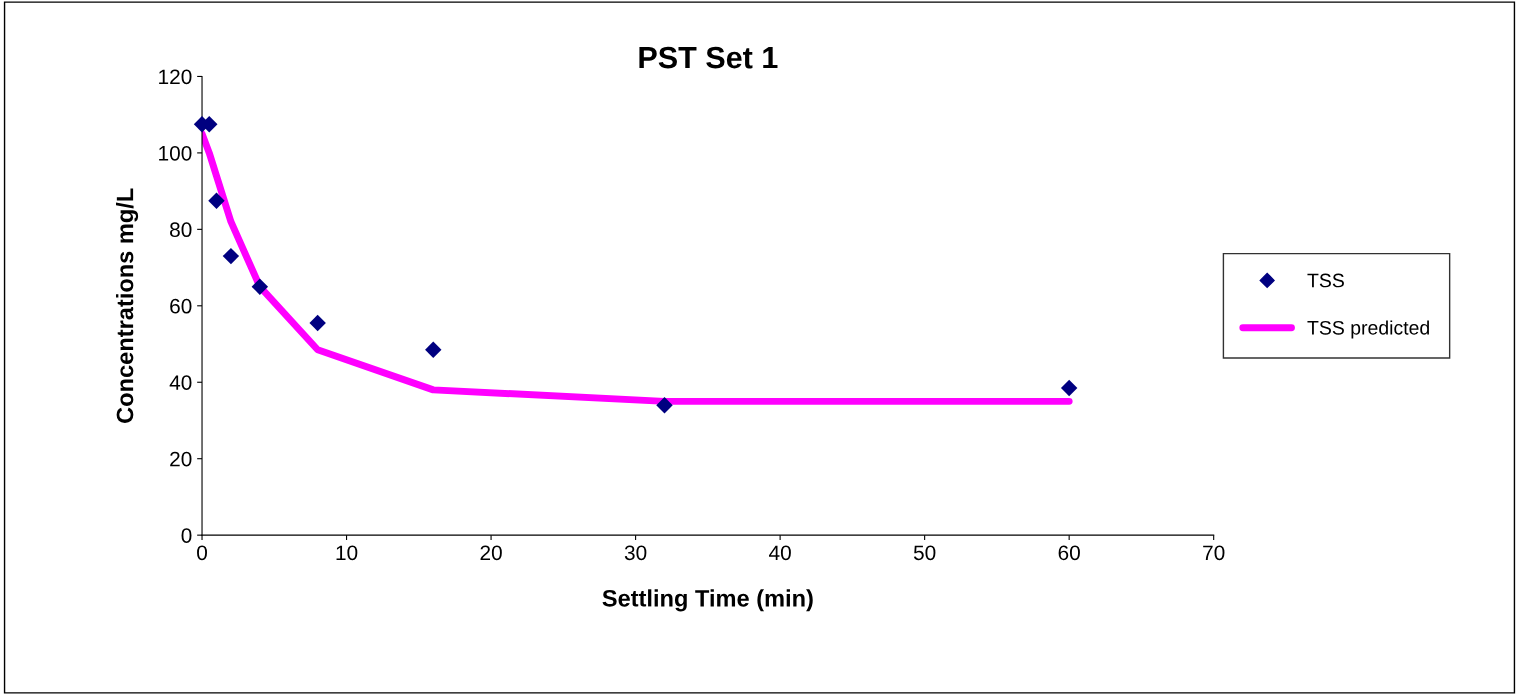 Image resolution: width=1519 pixels, height=695 pixels. Describe the element at coordinates (635, 553) in the screenshot. I see `x-tick-label: 30` at that location.